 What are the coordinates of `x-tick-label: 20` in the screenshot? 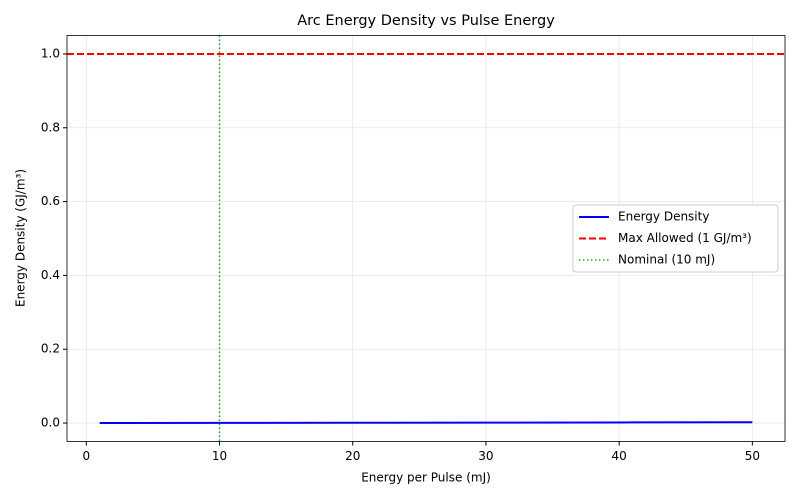 It's located at (352, 456).